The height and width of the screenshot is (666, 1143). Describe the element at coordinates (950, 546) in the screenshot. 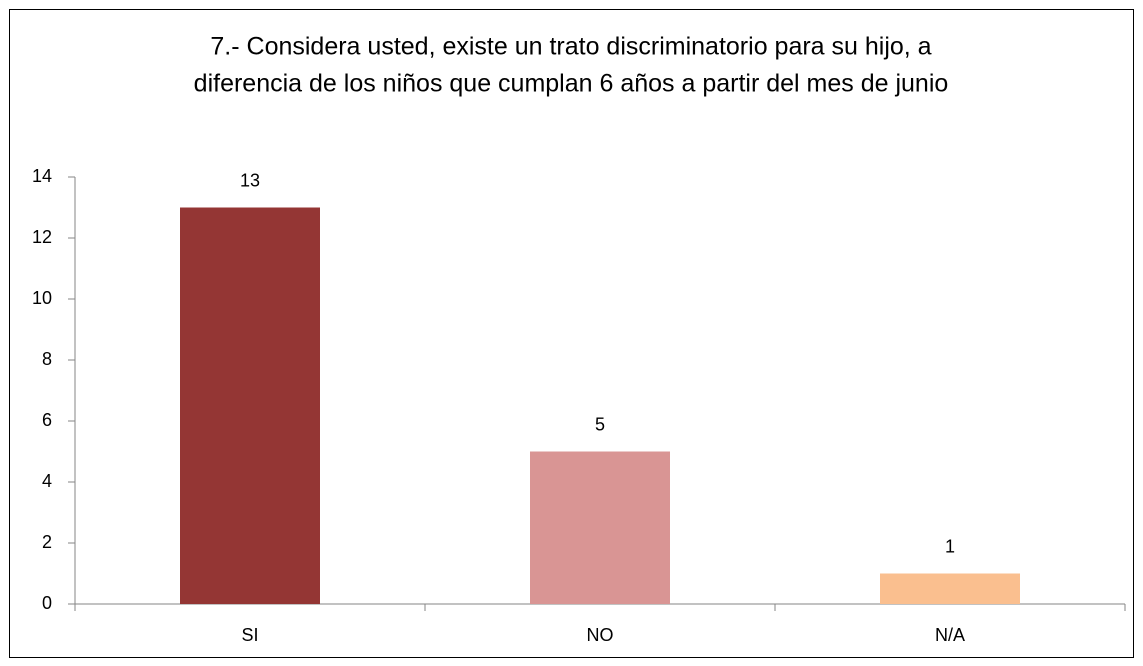

I see `data-label: 1` at that location.